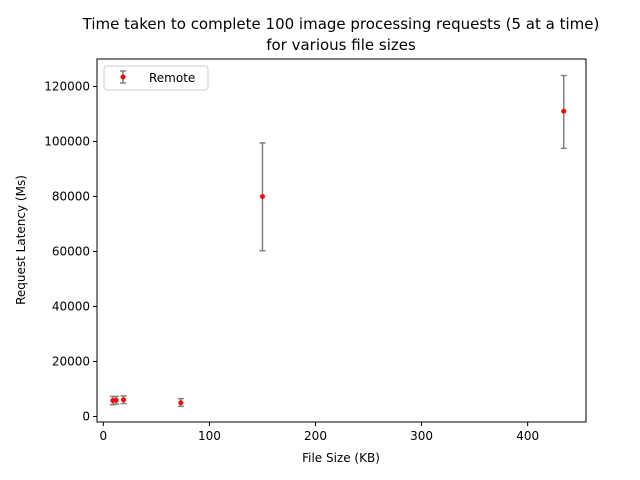  Describe the element at coordinates (341, 45) in the screenshot. I see `chart-title-line2: for various file sizes` at that location.